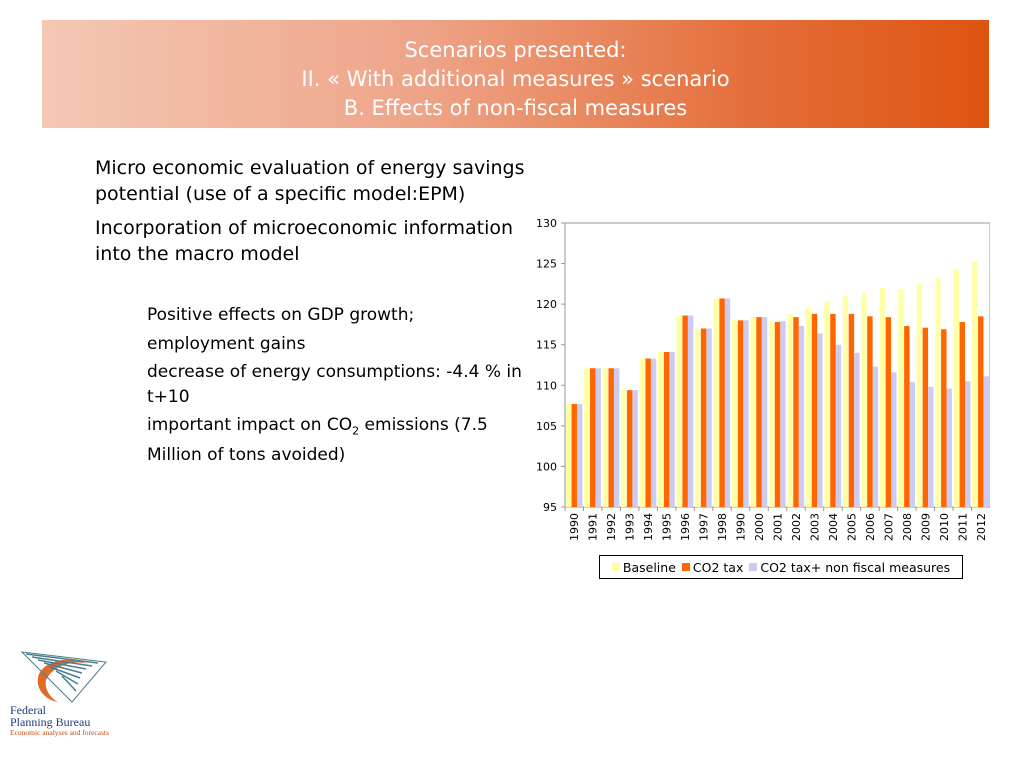 The image size is (1024, 768). Describe the element at coordinates (624, 448) in the screenshot. I see `bar-baseline-1993` at that location.